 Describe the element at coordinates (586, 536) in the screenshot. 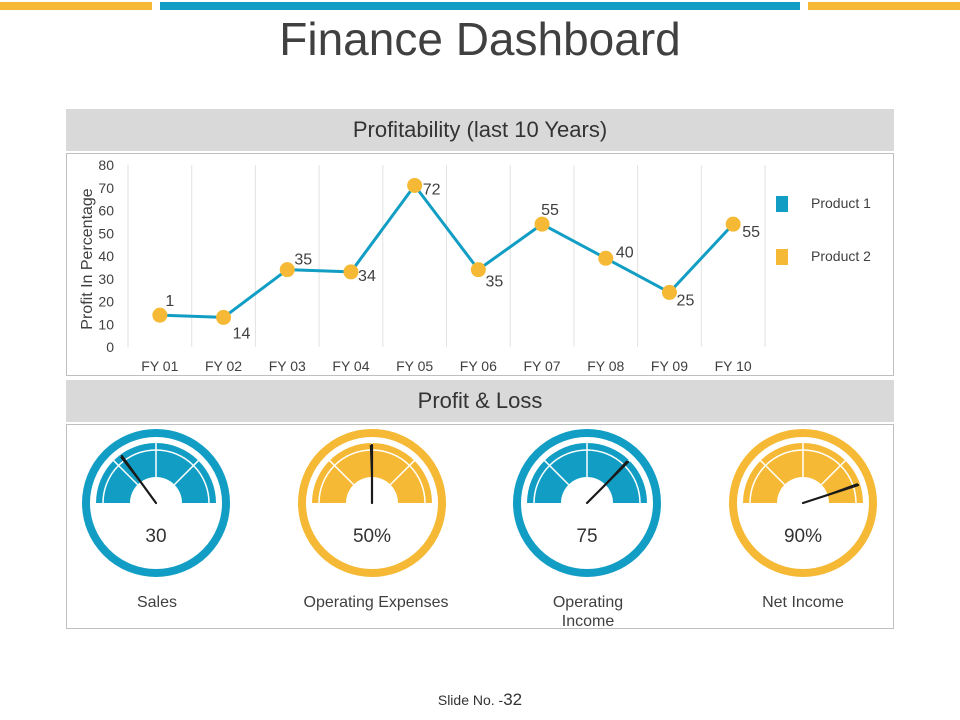

I see `gauge-value: 75` at that location.